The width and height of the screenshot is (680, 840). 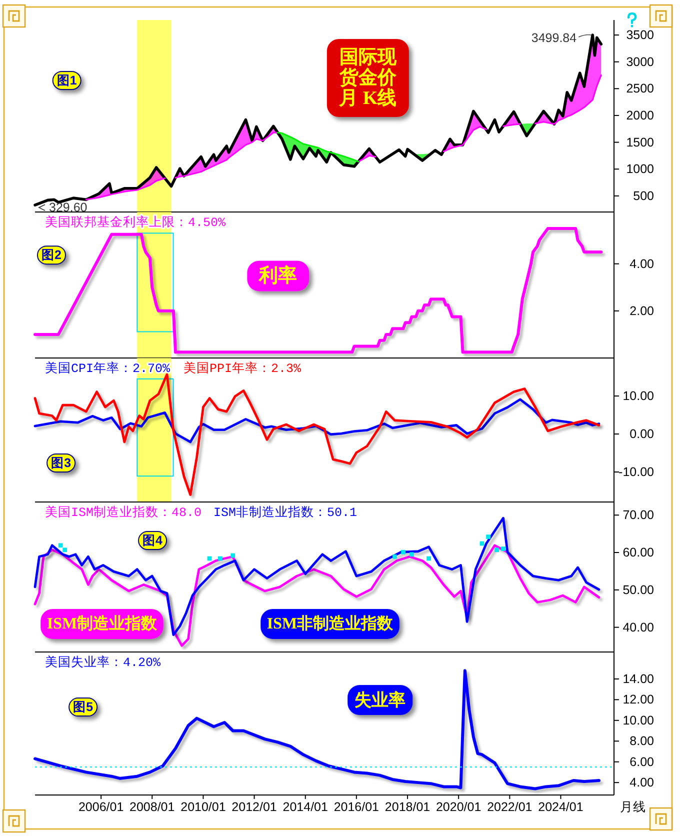 What do you see at coordinates (254, 807) in the screenshot?
I see `x-tick-label: 2012/01` at bounding box center [254, 807].